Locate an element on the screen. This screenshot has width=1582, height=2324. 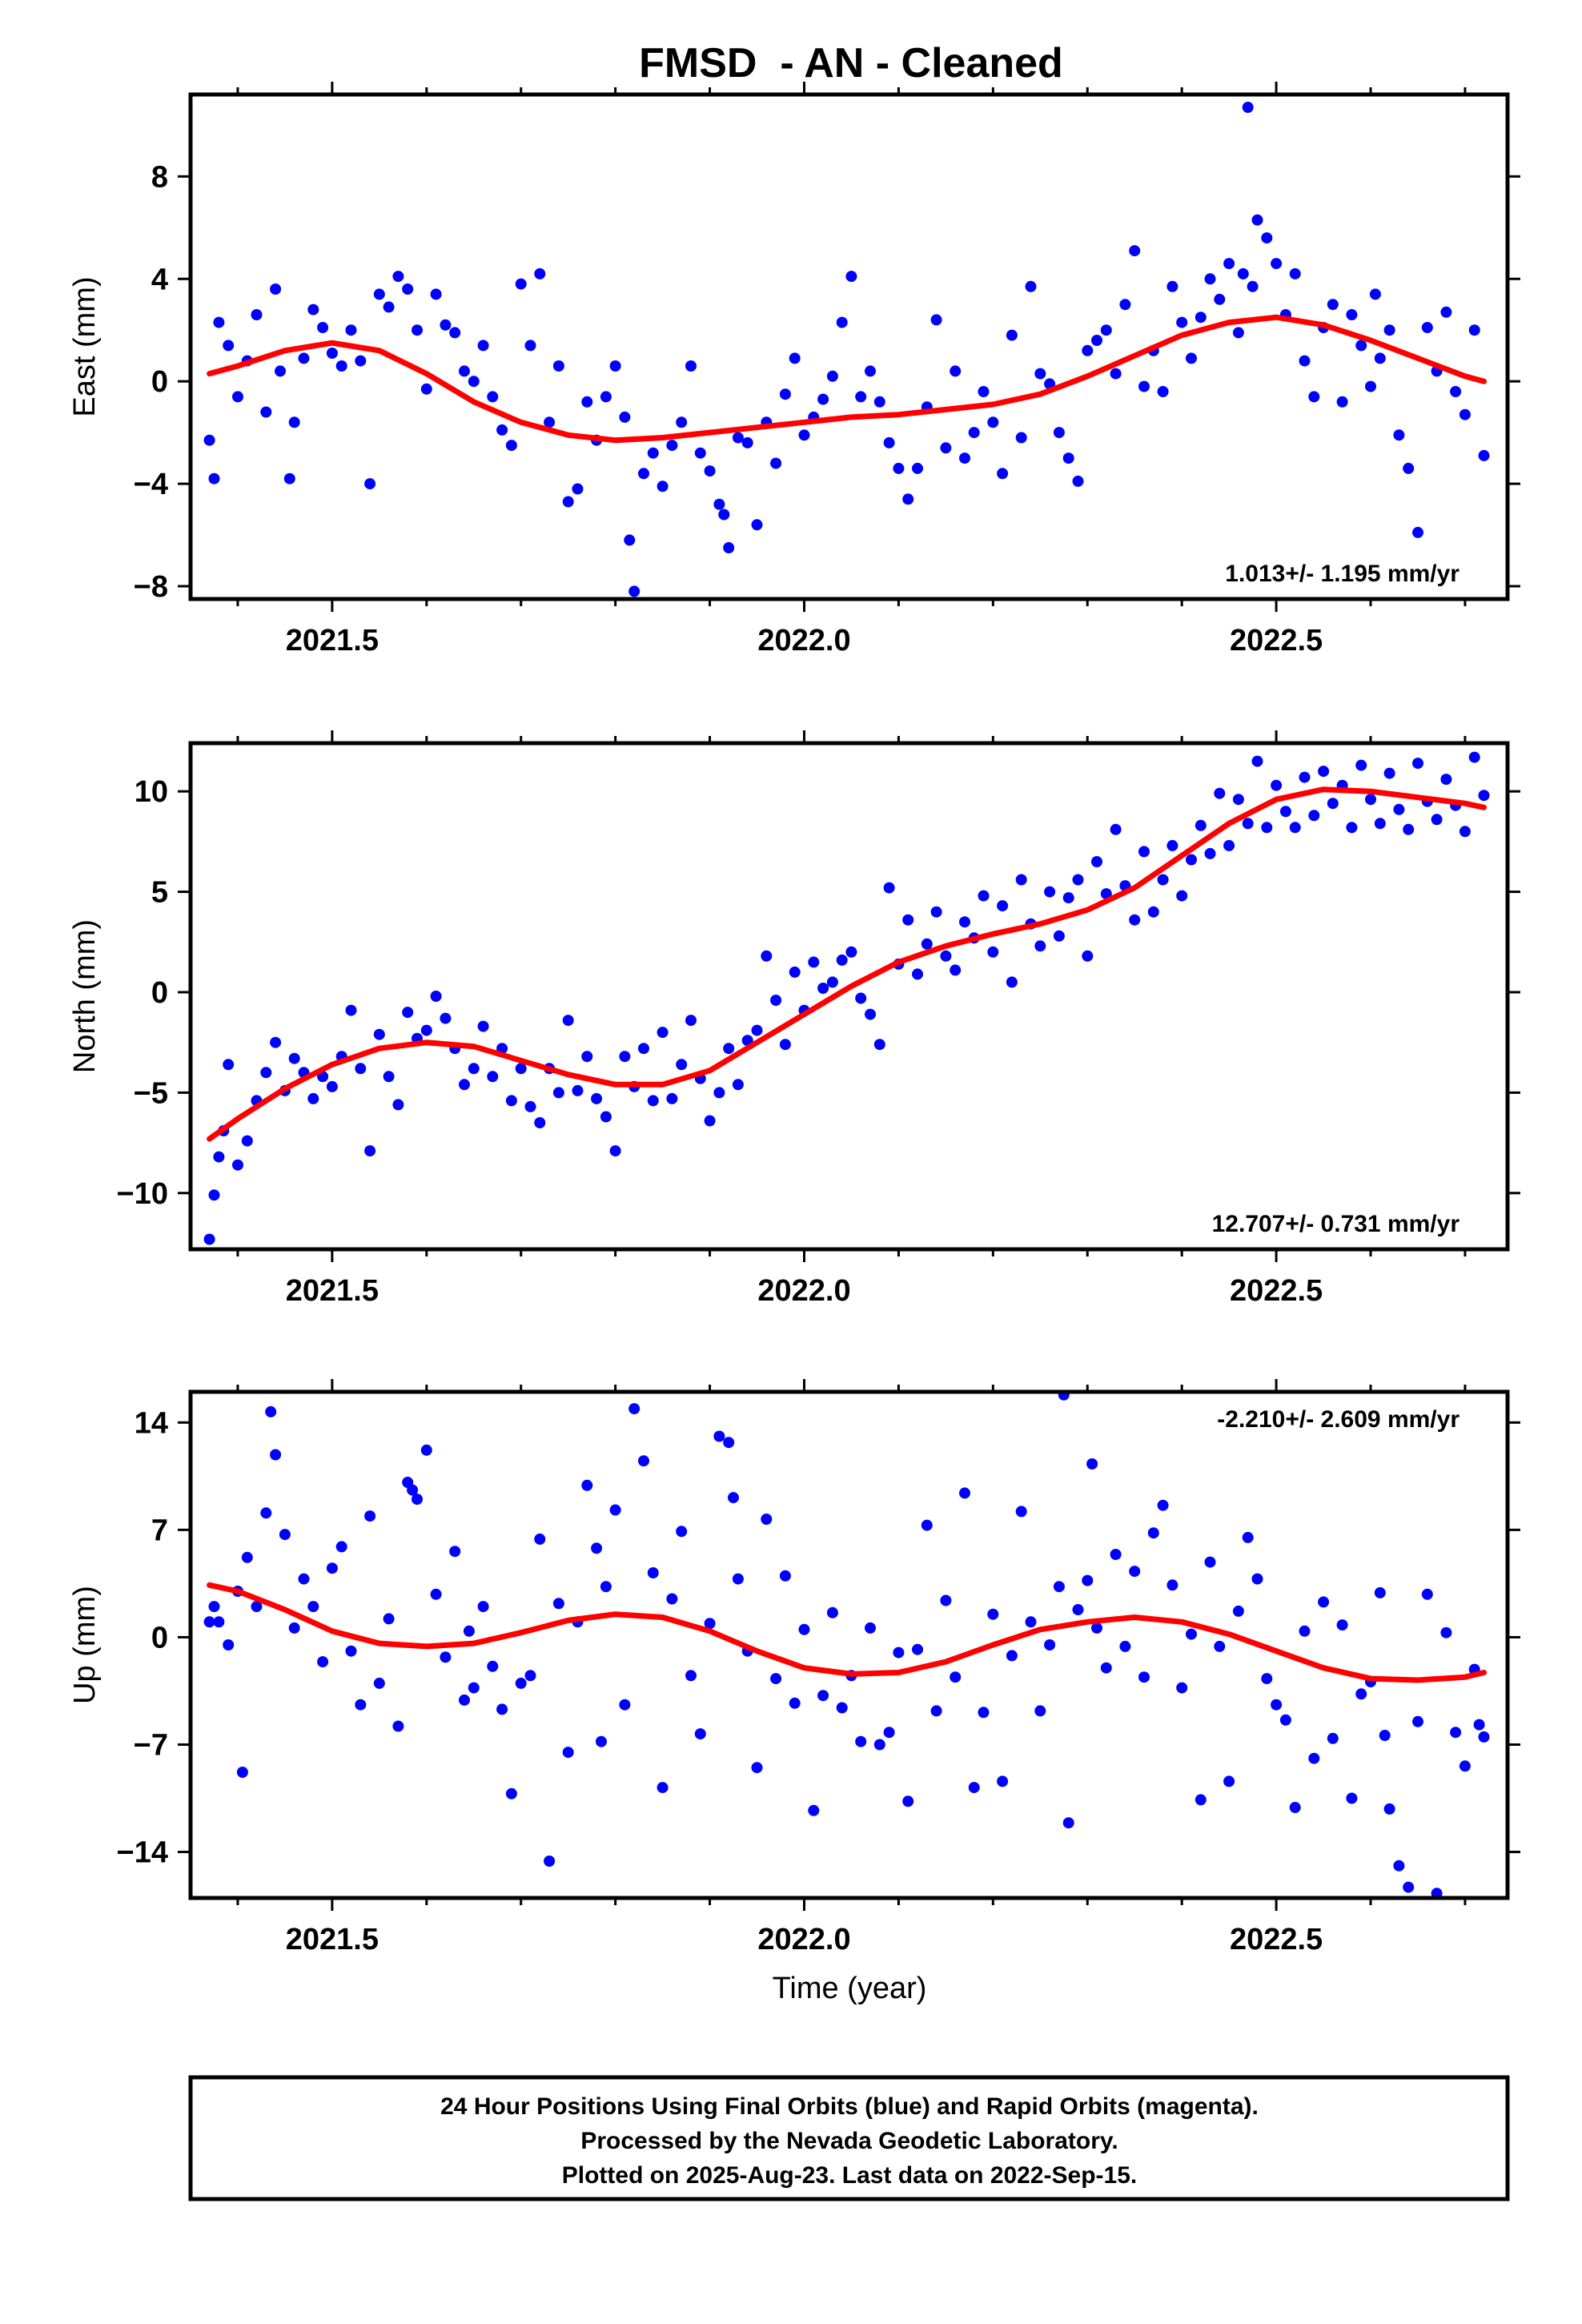
up-y-tick-label: −7 is located at coordinates (151, 1745).